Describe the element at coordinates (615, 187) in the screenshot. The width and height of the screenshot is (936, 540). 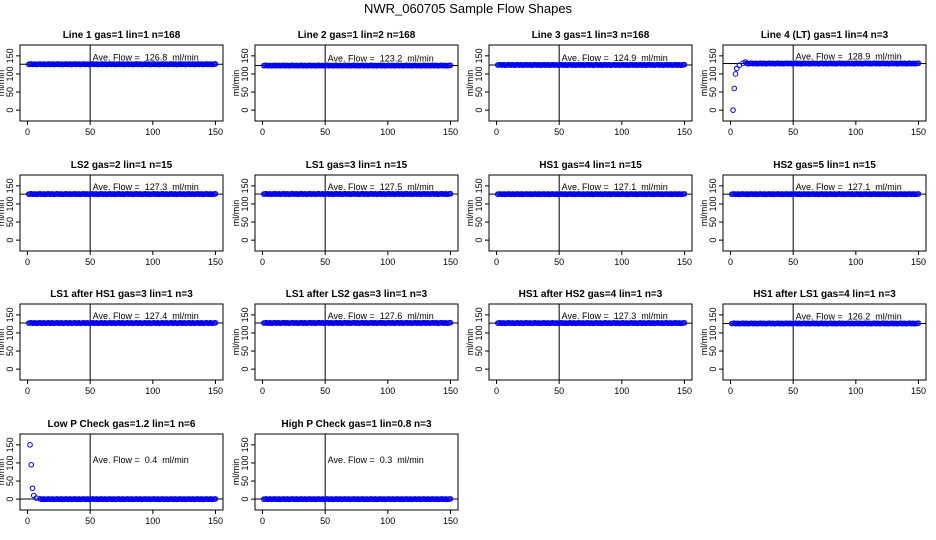
I see `avg-flow-annotation: Ave. Flow = 127.1 ml/min` at that location.